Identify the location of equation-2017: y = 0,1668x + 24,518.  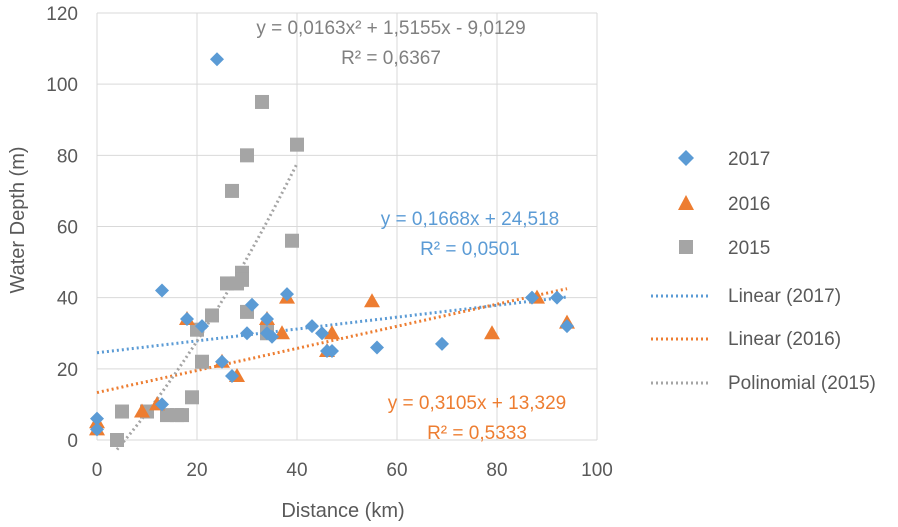
(470, 219).